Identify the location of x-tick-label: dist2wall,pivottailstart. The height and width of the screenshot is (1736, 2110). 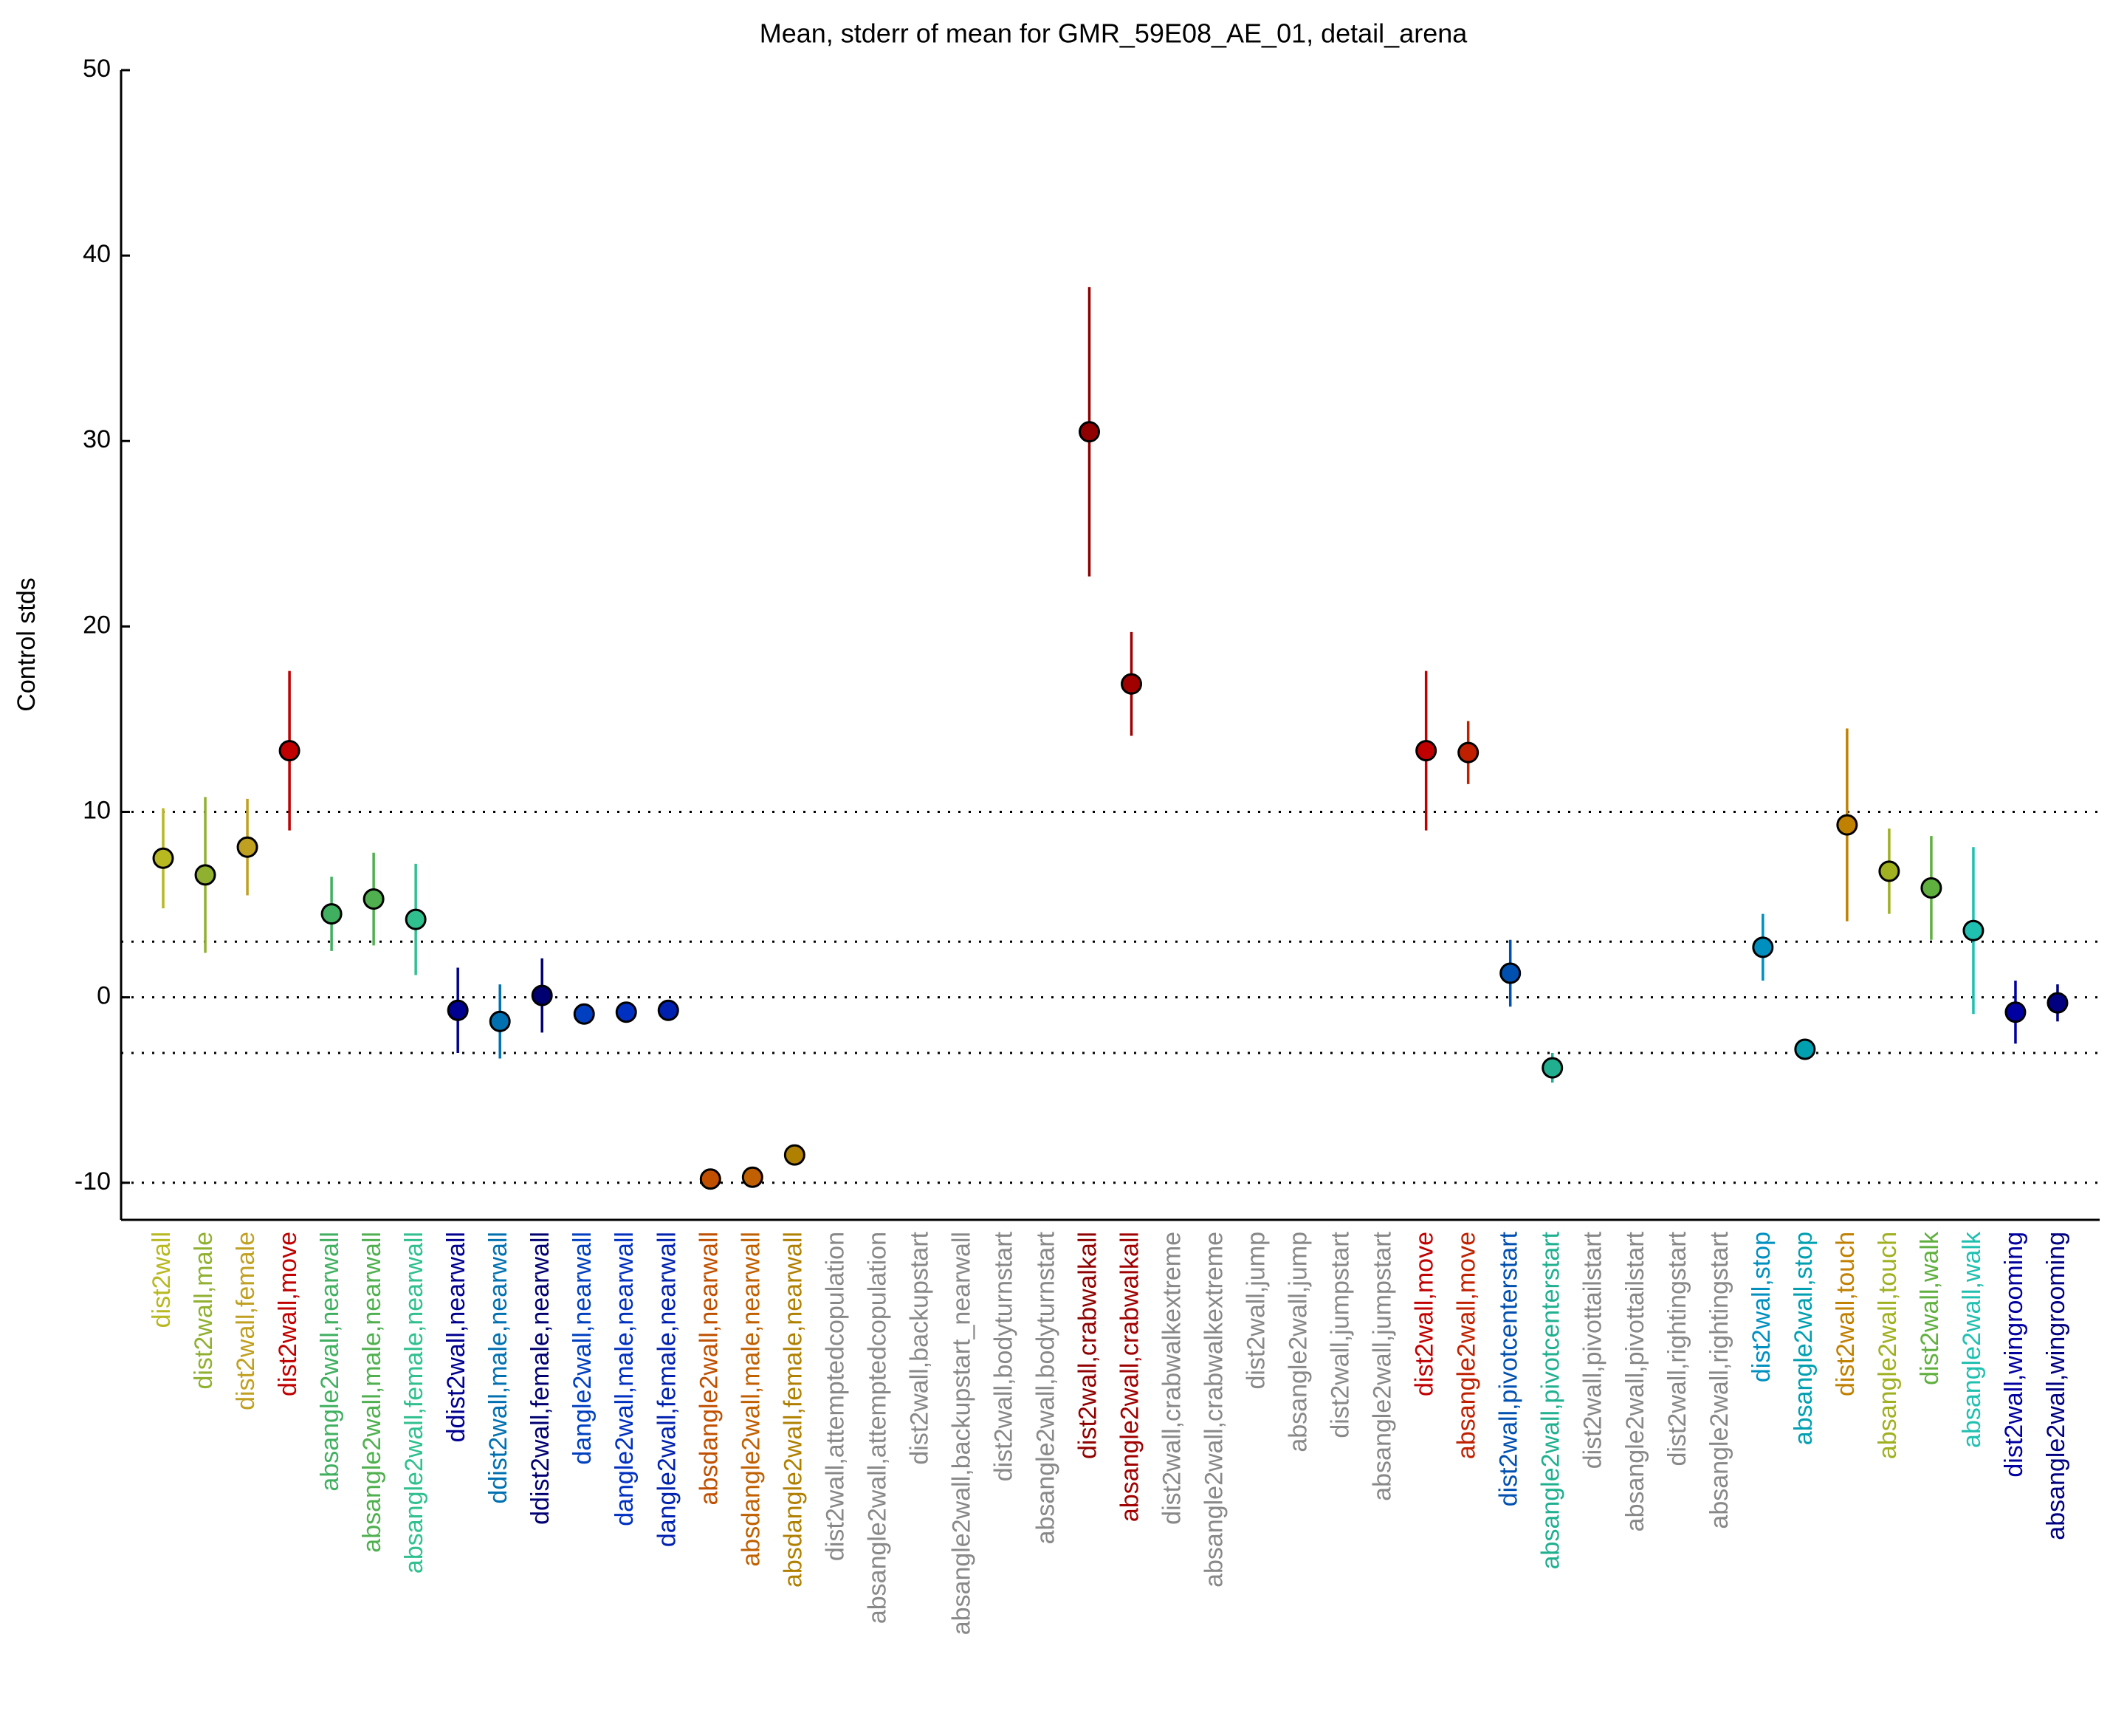
(1593, 1350).